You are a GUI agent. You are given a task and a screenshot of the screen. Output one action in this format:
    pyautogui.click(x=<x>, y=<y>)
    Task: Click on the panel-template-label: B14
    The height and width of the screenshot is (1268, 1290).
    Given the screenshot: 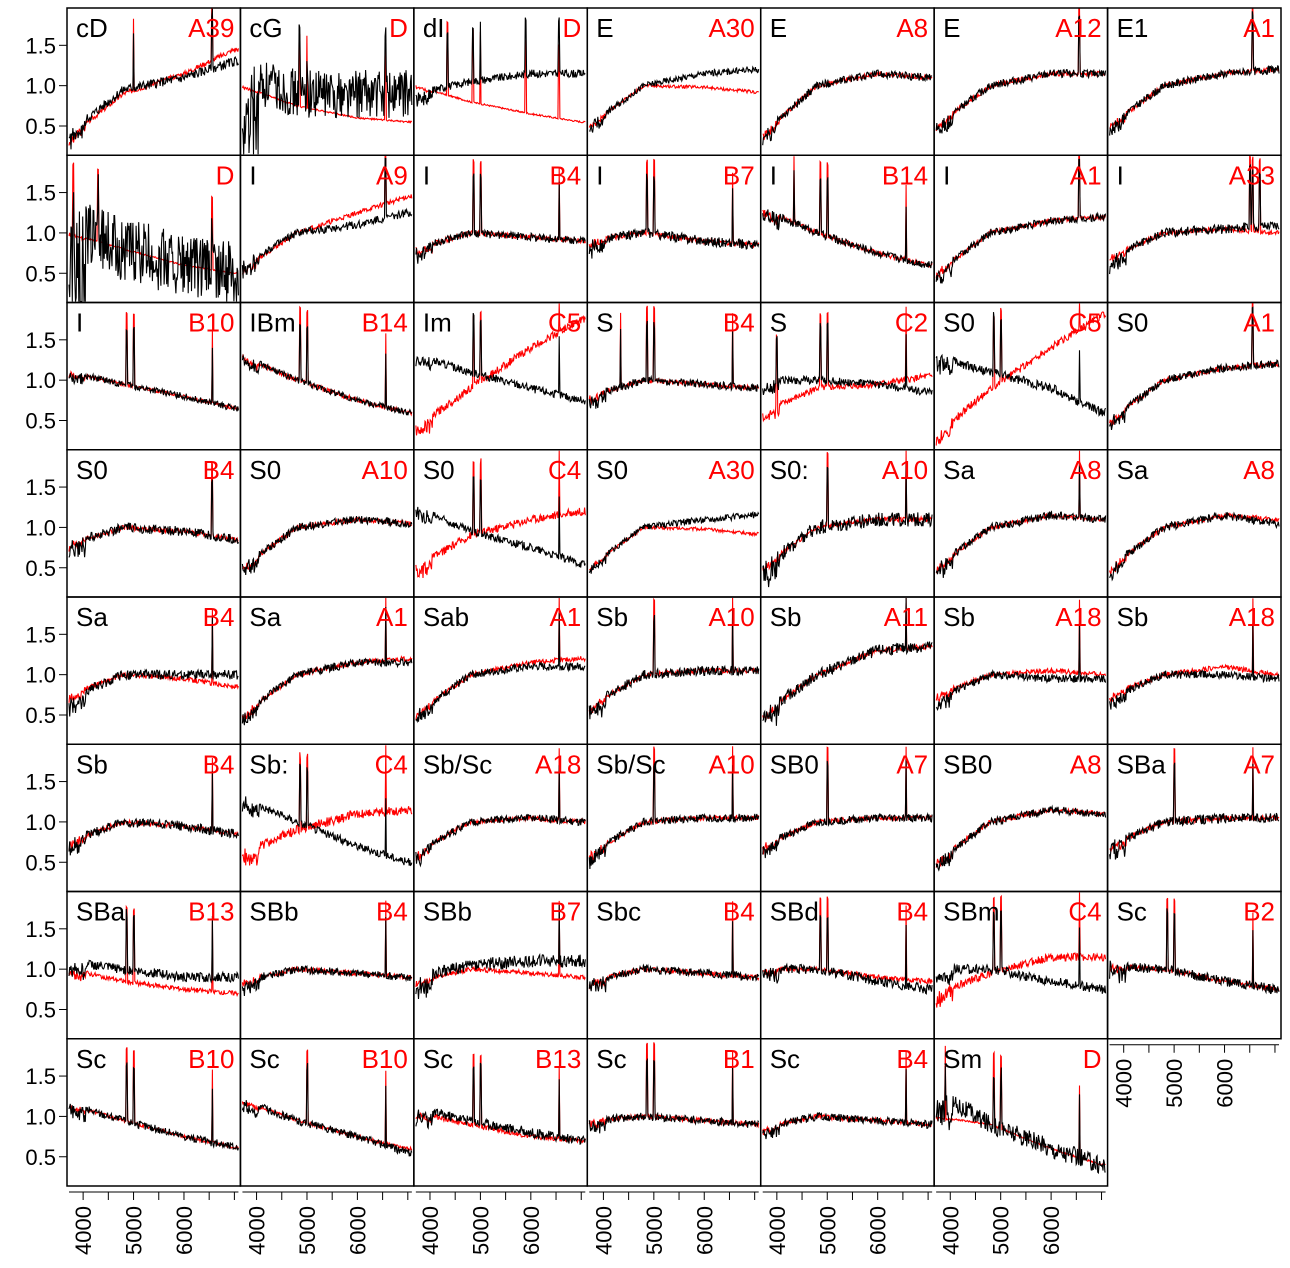 What is the action you would take?
    pyautogui.click(x=905, y=175)
    